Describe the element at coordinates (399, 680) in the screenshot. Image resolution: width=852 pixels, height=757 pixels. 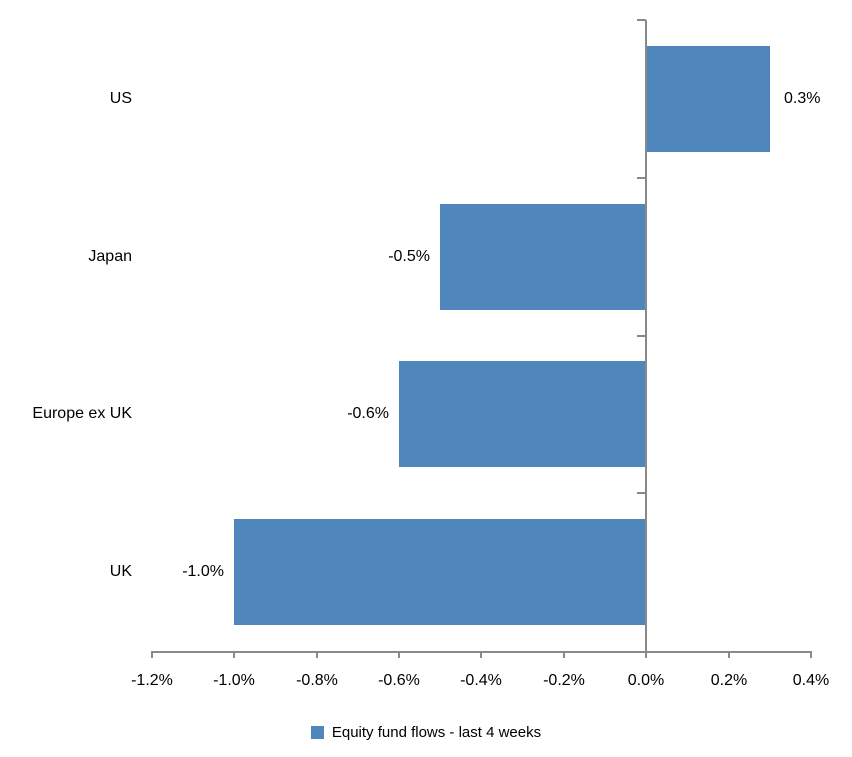
I see `x-tick-label-3: -0.6%` at that location.